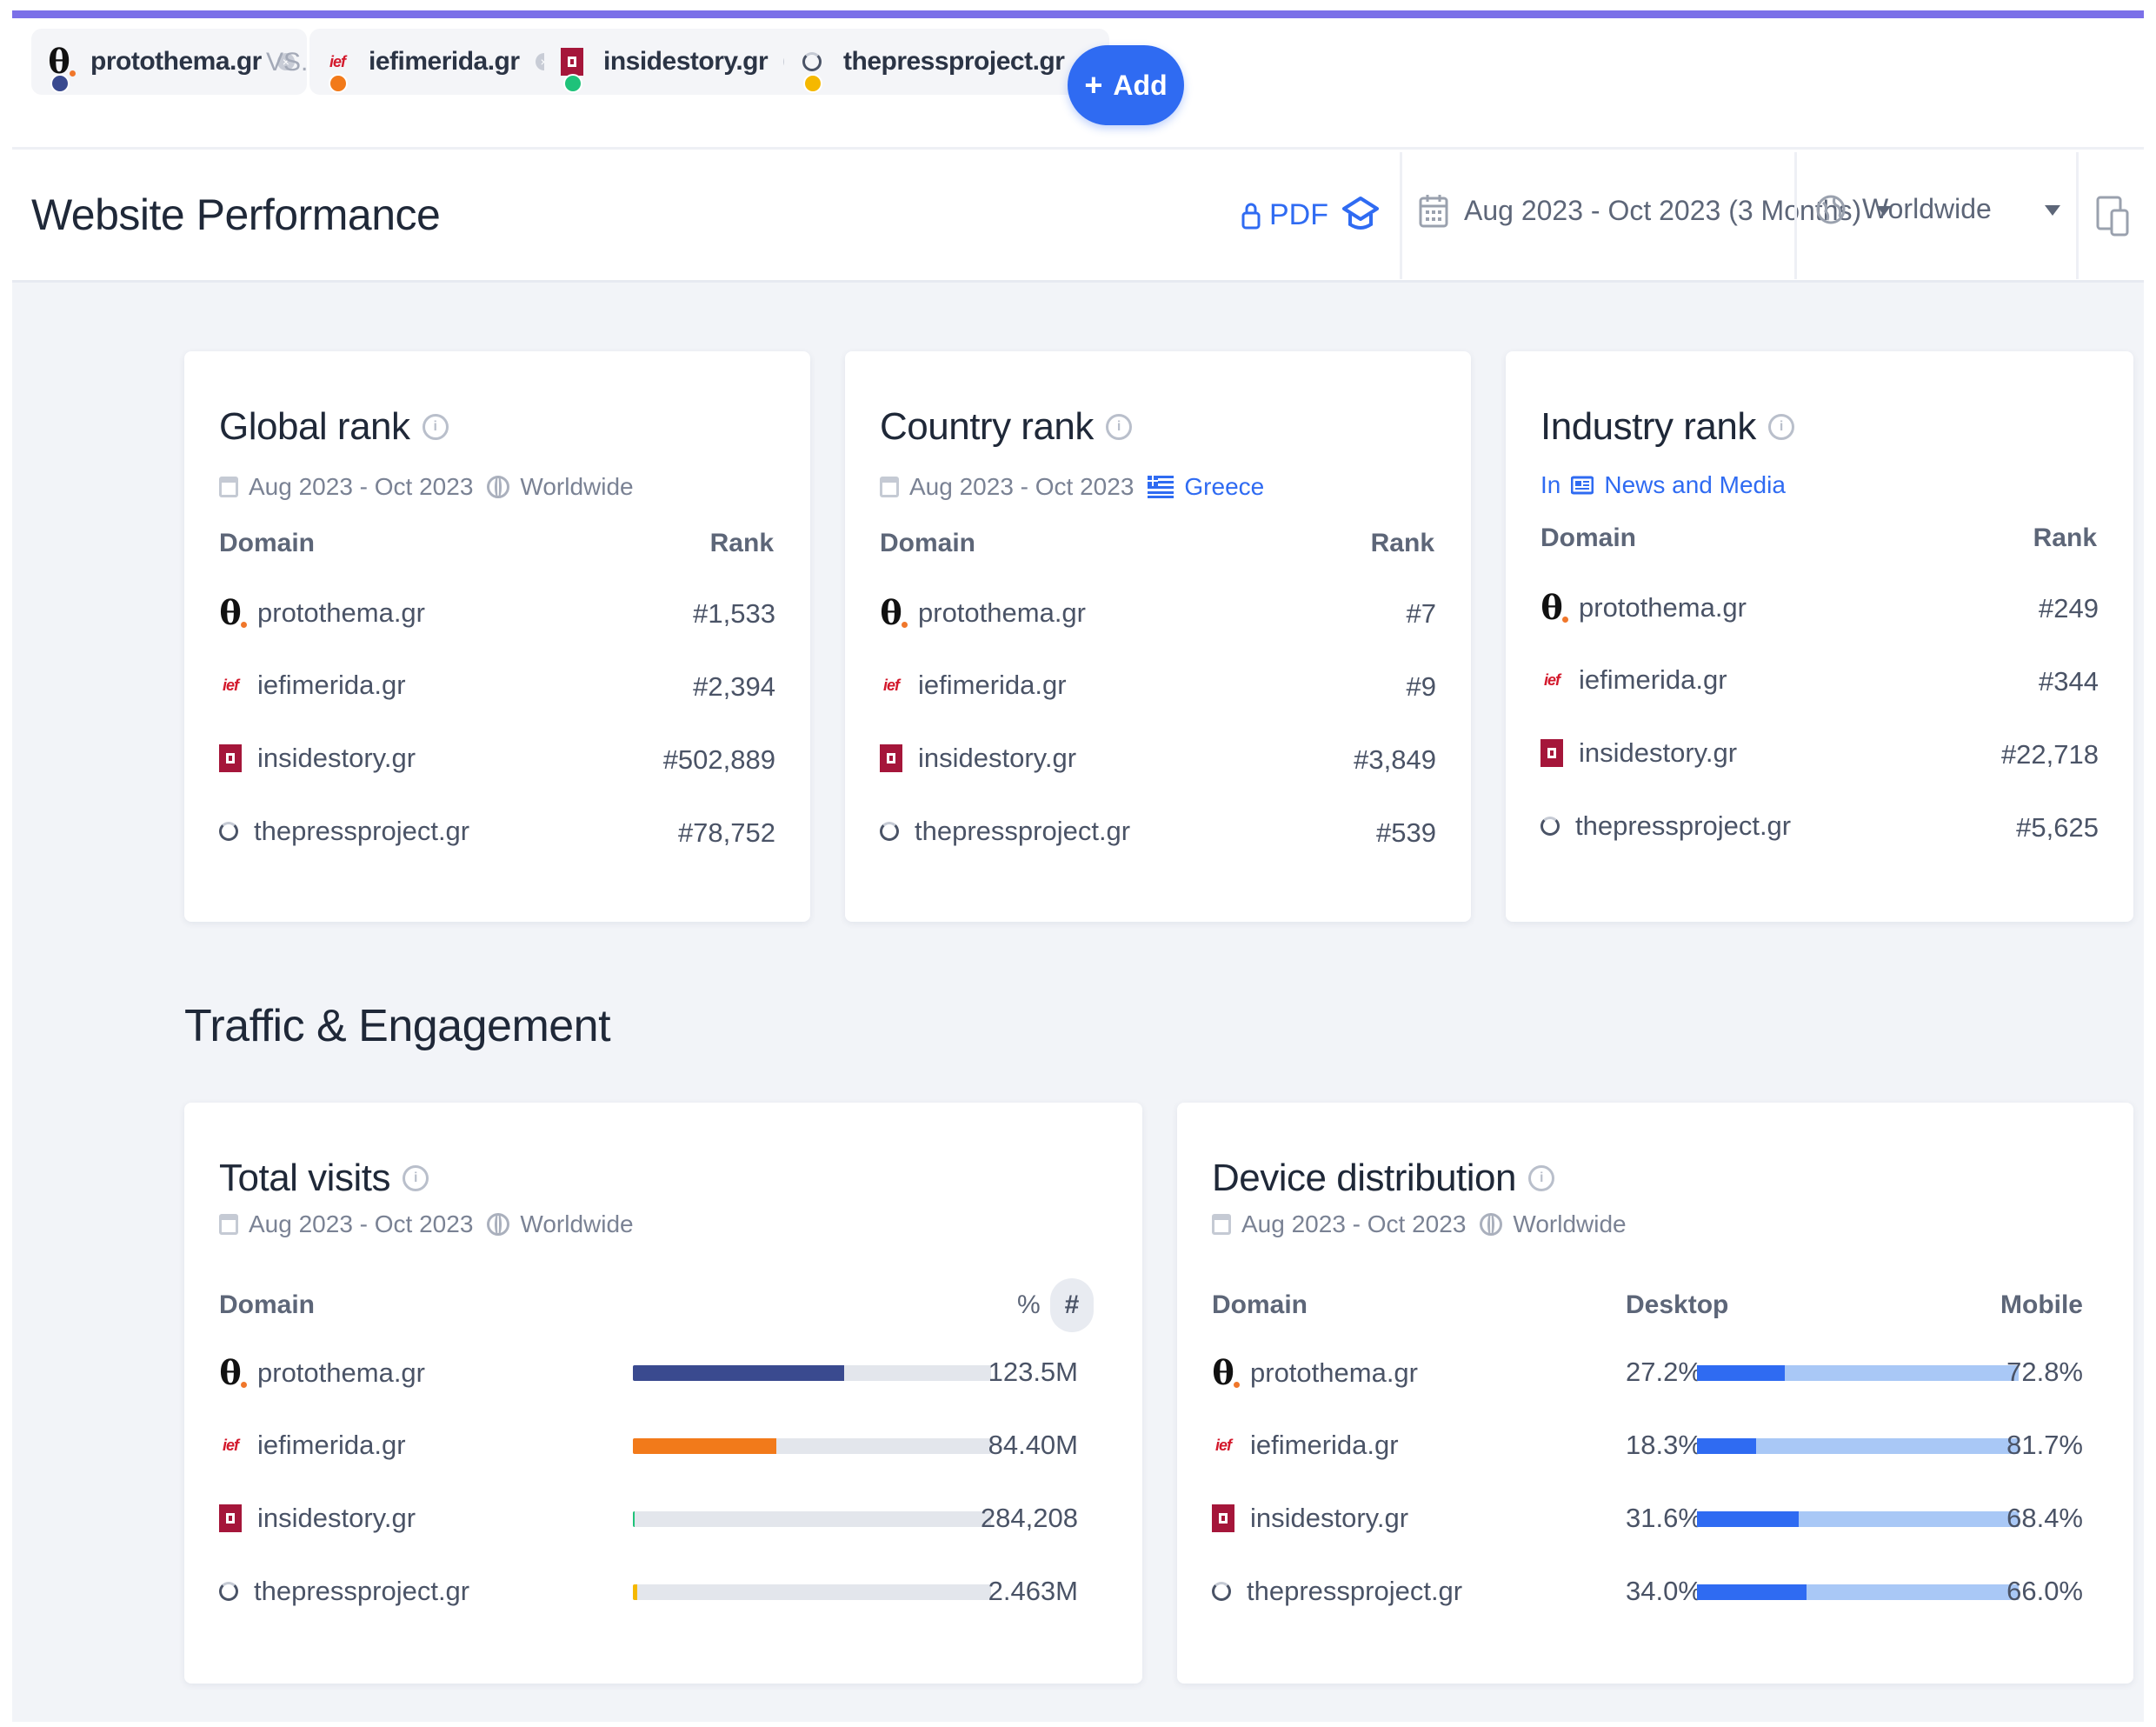 This screenshot has height=1727, width=2156. What do you see at coordinates (2045, 1372) in the screenshot?
I see `mobile-share: 72.8%` at bounding box center [2045, 1372].